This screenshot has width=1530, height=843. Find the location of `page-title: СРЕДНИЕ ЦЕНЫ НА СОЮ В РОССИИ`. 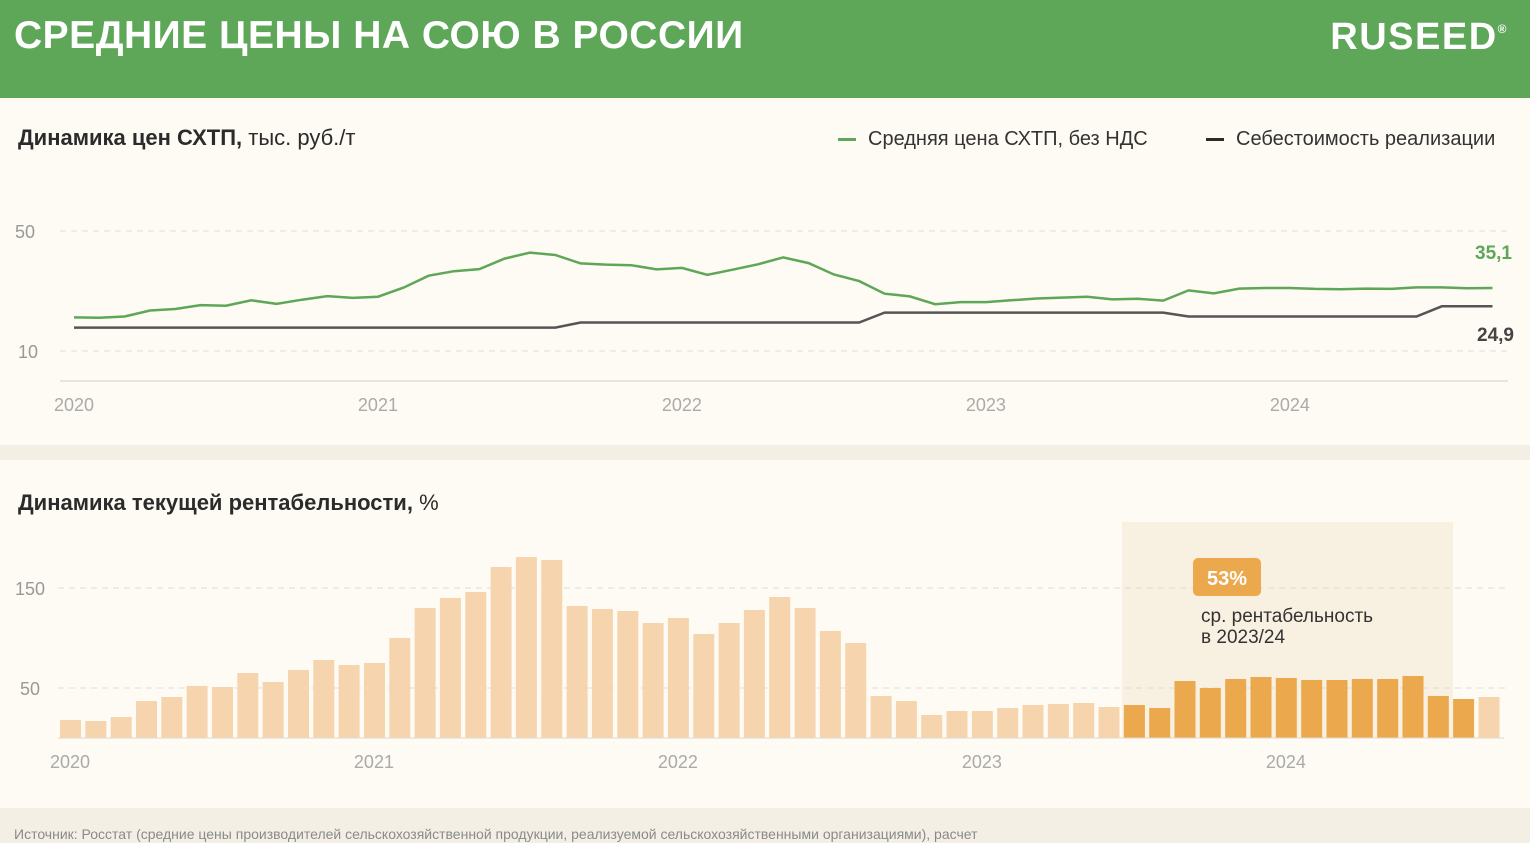

page-title: СРЕДНИЕ ЦЕНЫ НА СОЮ В РОССИИ is located at coordinates (379, 35).